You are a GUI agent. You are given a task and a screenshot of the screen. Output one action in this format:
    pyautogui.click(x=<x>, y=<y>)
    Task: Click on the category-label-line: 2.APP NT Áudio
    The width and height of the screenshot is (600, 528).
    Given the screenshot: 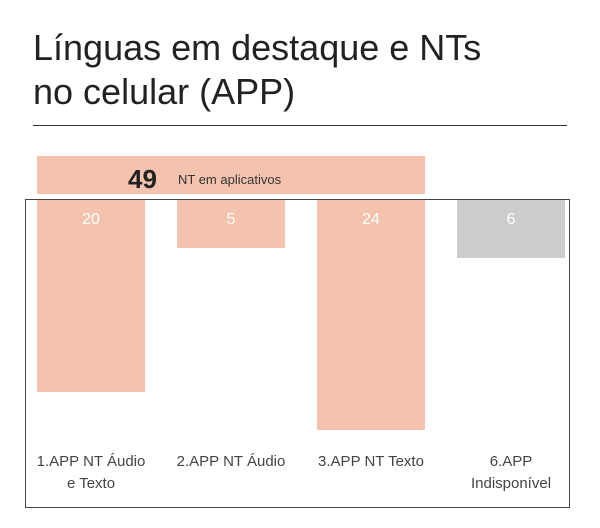 What is the action you would take?
    pyautogui.click(x=231, y=461)
    